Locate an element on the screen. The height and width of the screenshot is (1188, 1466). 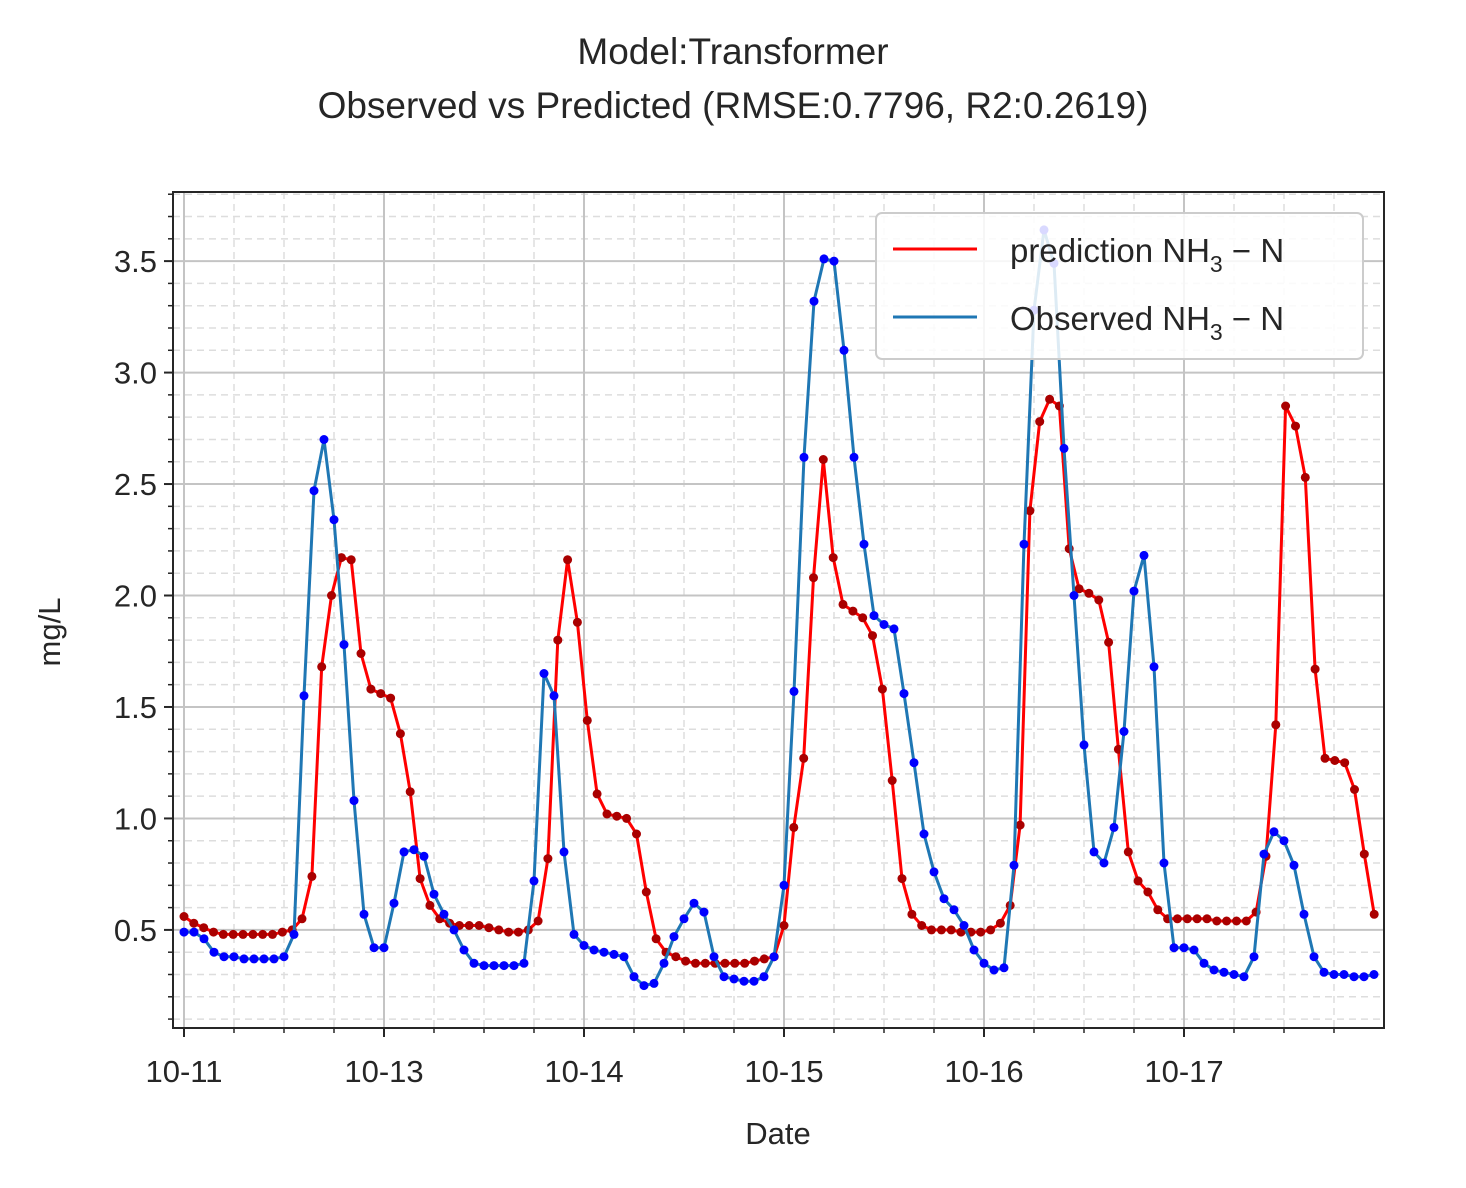
x-tick-label: 10-11 is located at coordinates (184, 1071).